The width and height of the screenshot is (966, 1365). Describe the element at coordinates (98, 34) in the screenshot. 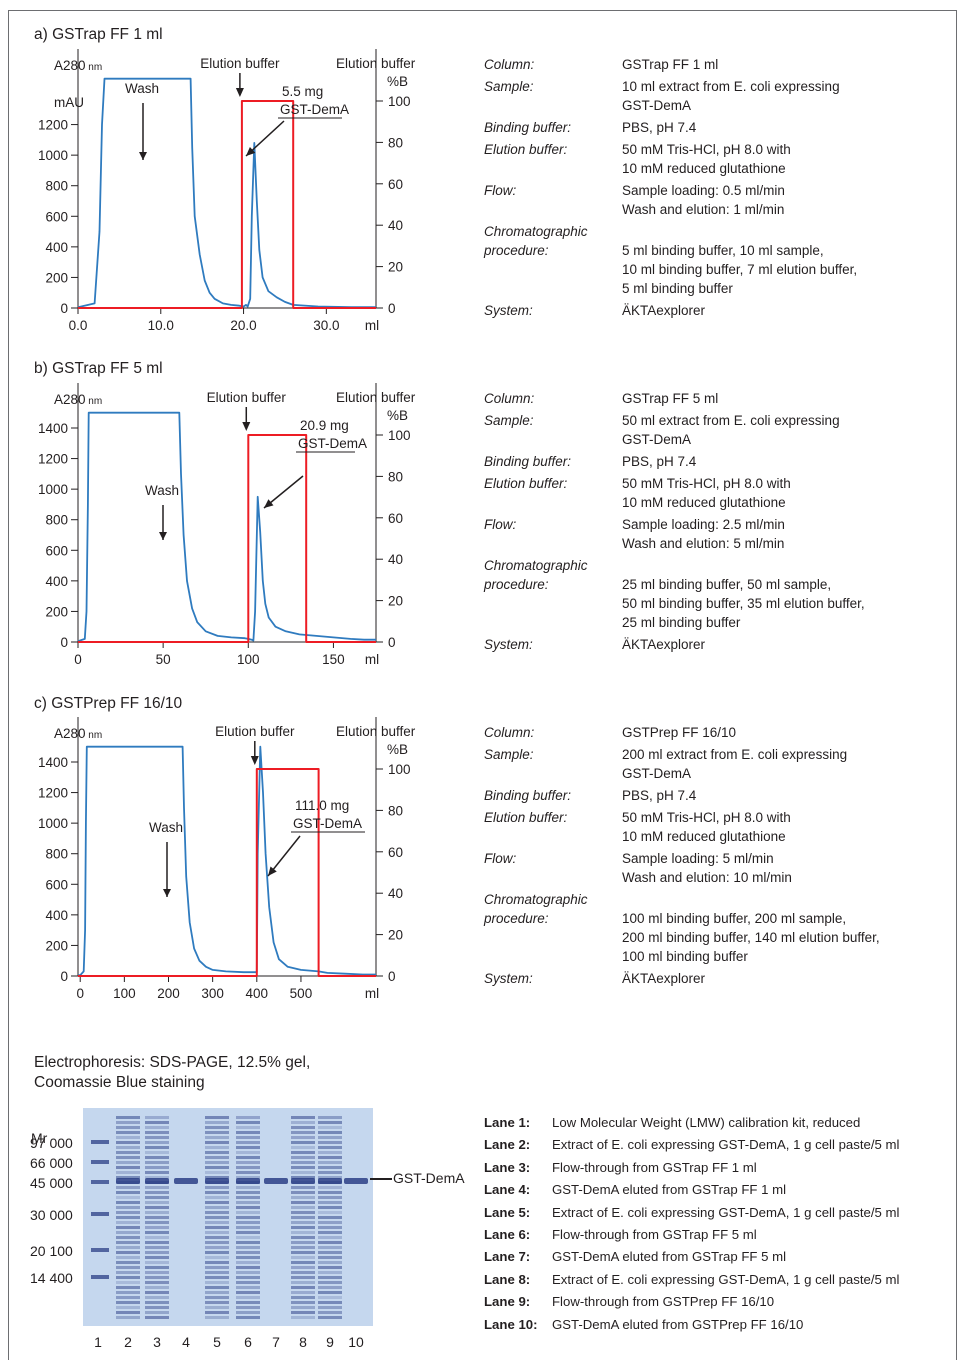

I see `panel-a-title: a) GSTrap FF 1 ml` at that location.